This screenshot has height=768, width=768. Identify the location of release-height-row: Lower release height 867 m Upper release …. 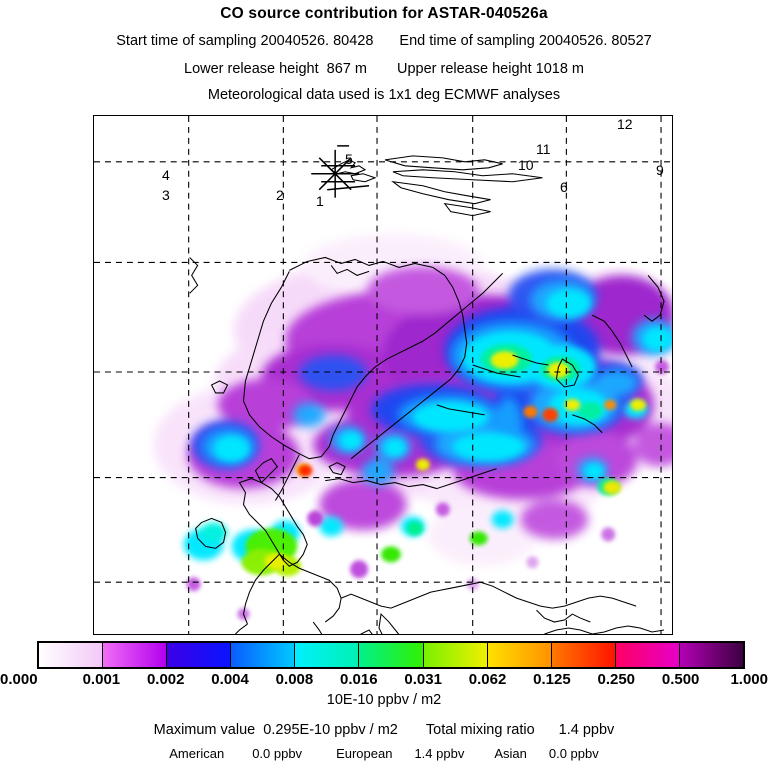
(384, 69).